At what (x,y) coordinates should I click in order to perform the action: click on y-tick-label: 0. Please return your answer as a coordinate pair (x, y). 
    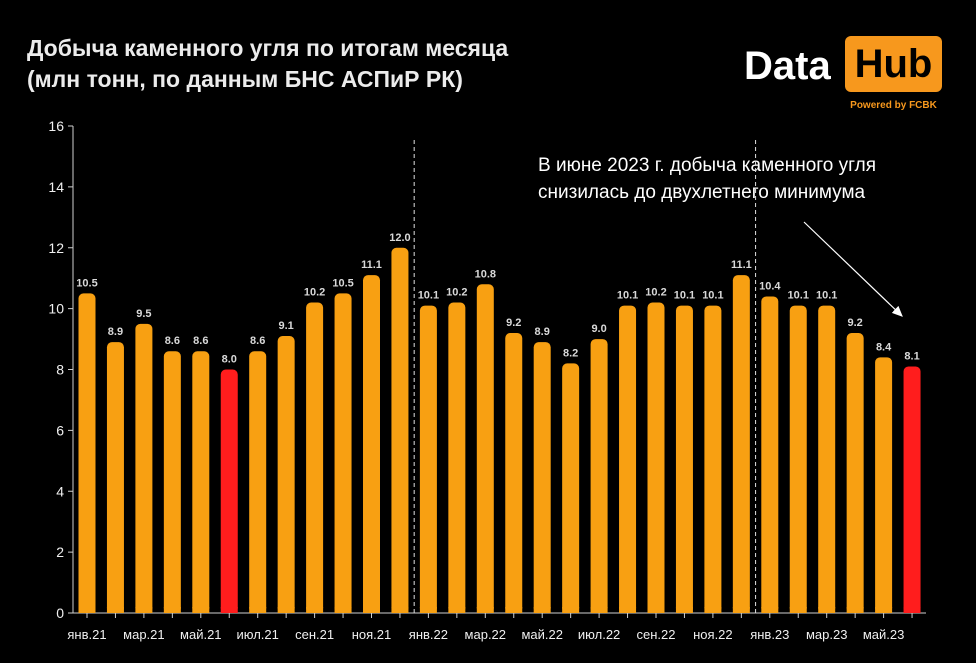
    Looking at the image, I should click on (60, 613).